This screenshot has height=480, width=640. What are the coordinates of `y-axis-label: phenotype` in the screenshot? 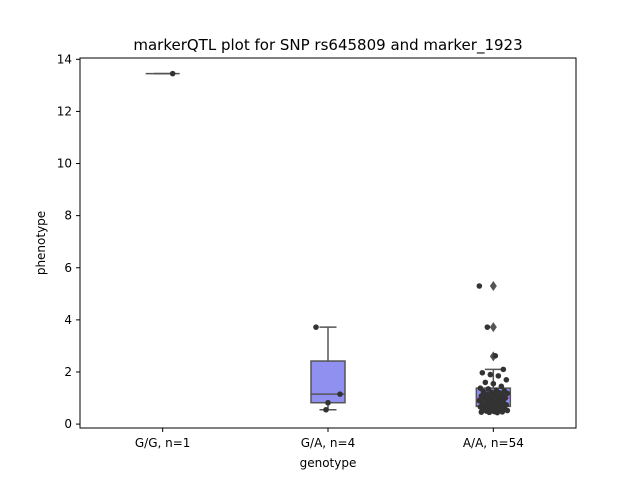 It's located at (41, 243).